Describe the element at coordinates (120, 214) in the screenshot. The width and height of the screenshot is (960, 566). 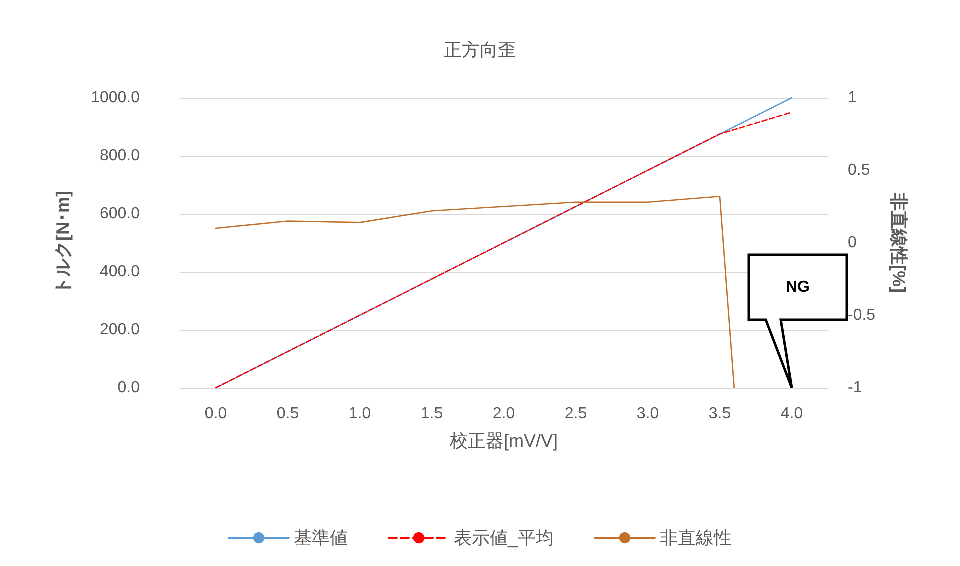
I see `y-tick-label: 600.0` at that location.